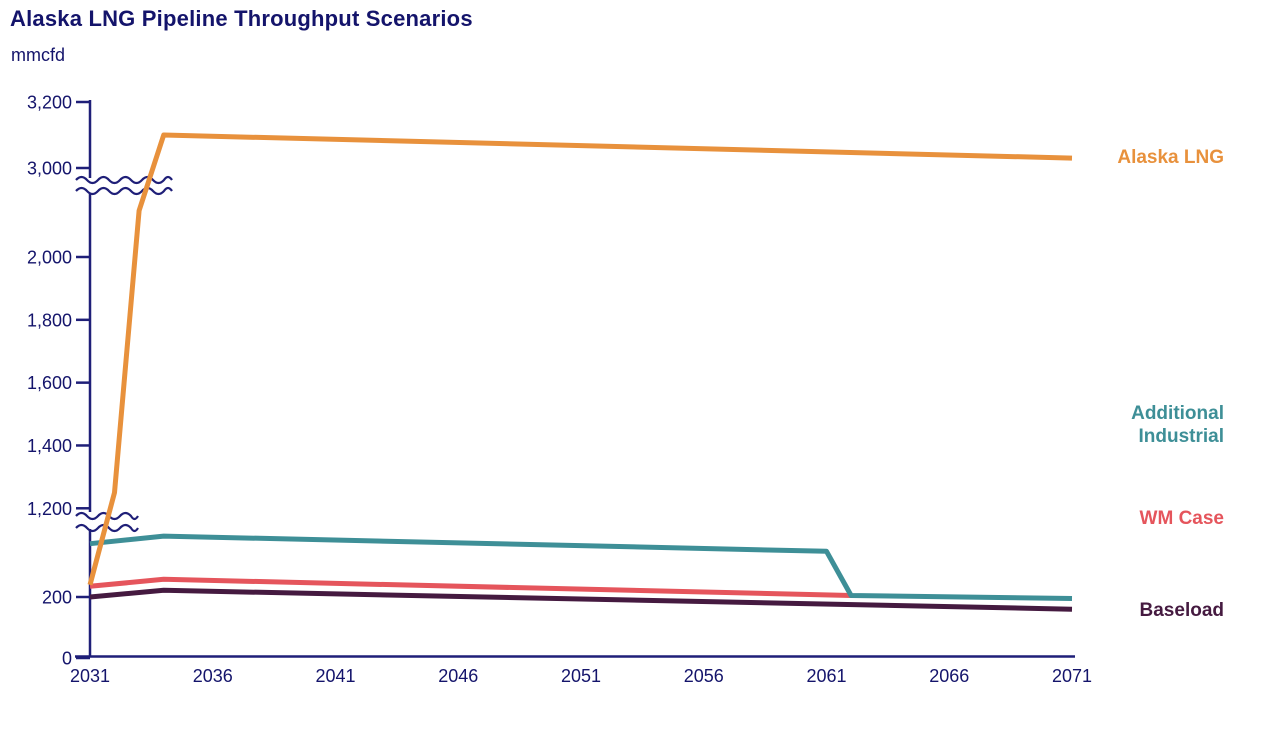 This screenshot has height=741, width=1262. What do you see at coordinates (90, 676) in the screenshot?
I see `x-tick-label: 2031` at bounding box center [90, 676].